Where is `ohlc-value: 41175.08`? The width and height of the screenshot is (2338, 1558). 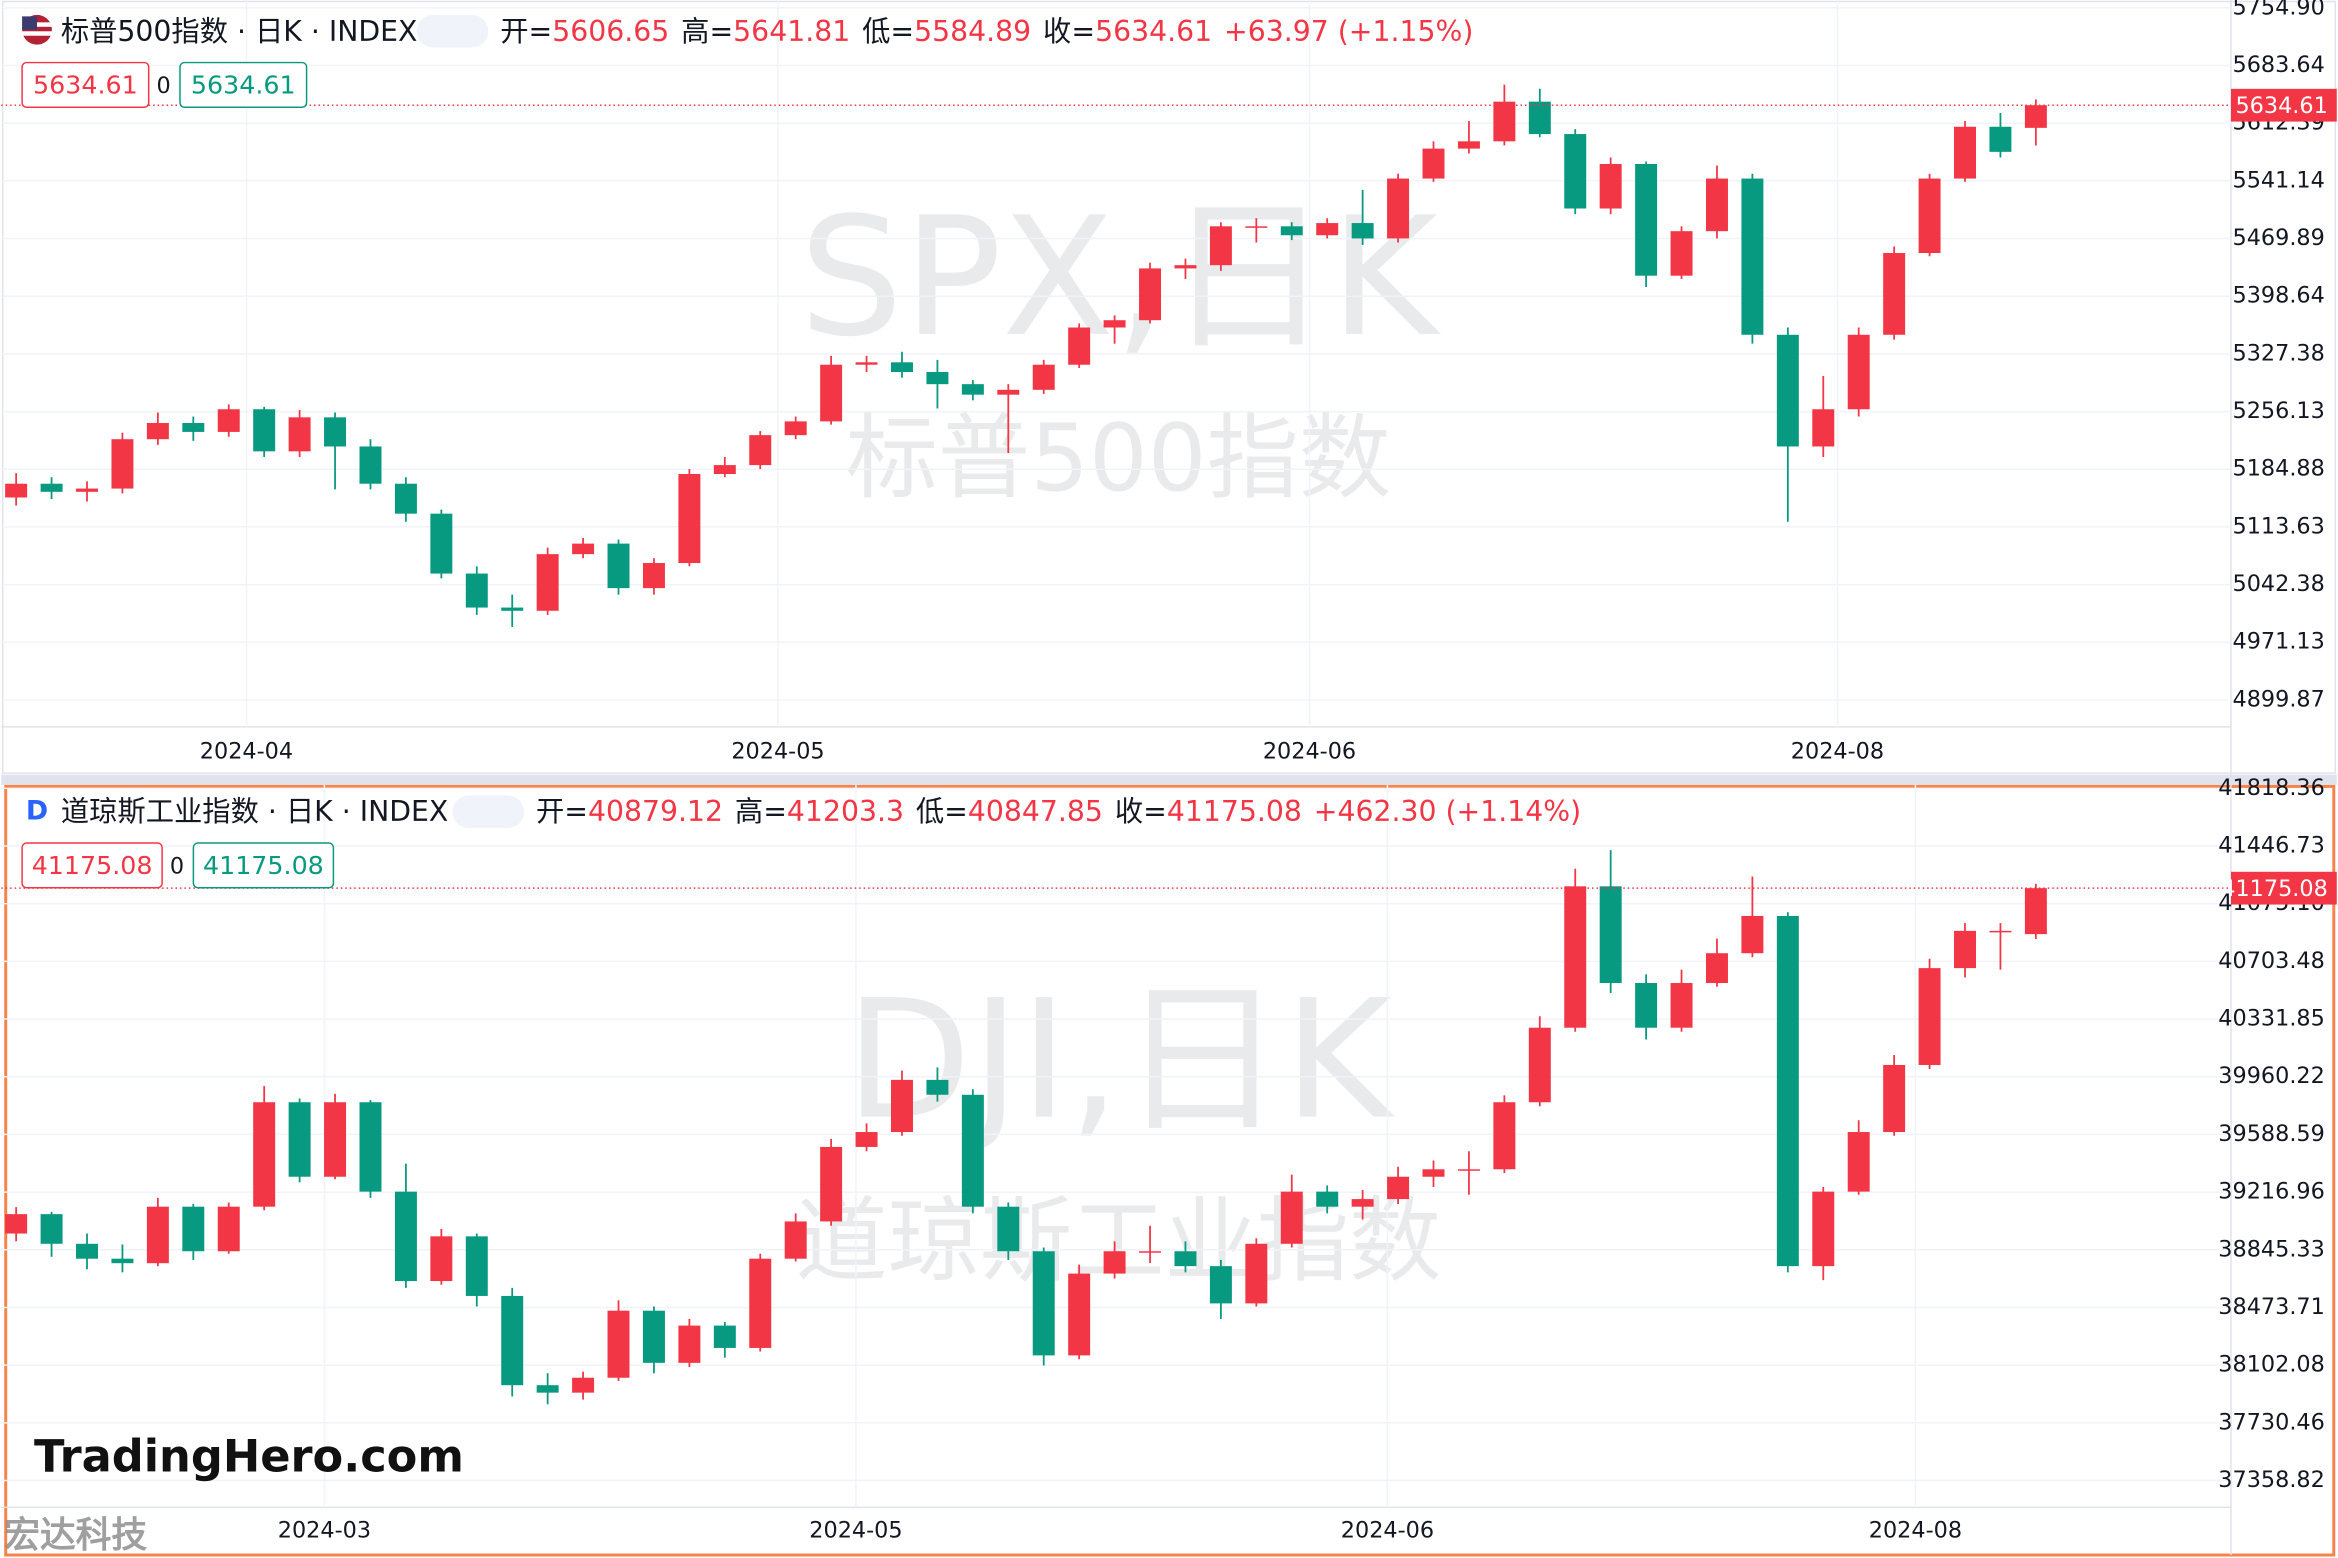
ohlc-value: 41175.08 is located at coordinates (1234, 811).